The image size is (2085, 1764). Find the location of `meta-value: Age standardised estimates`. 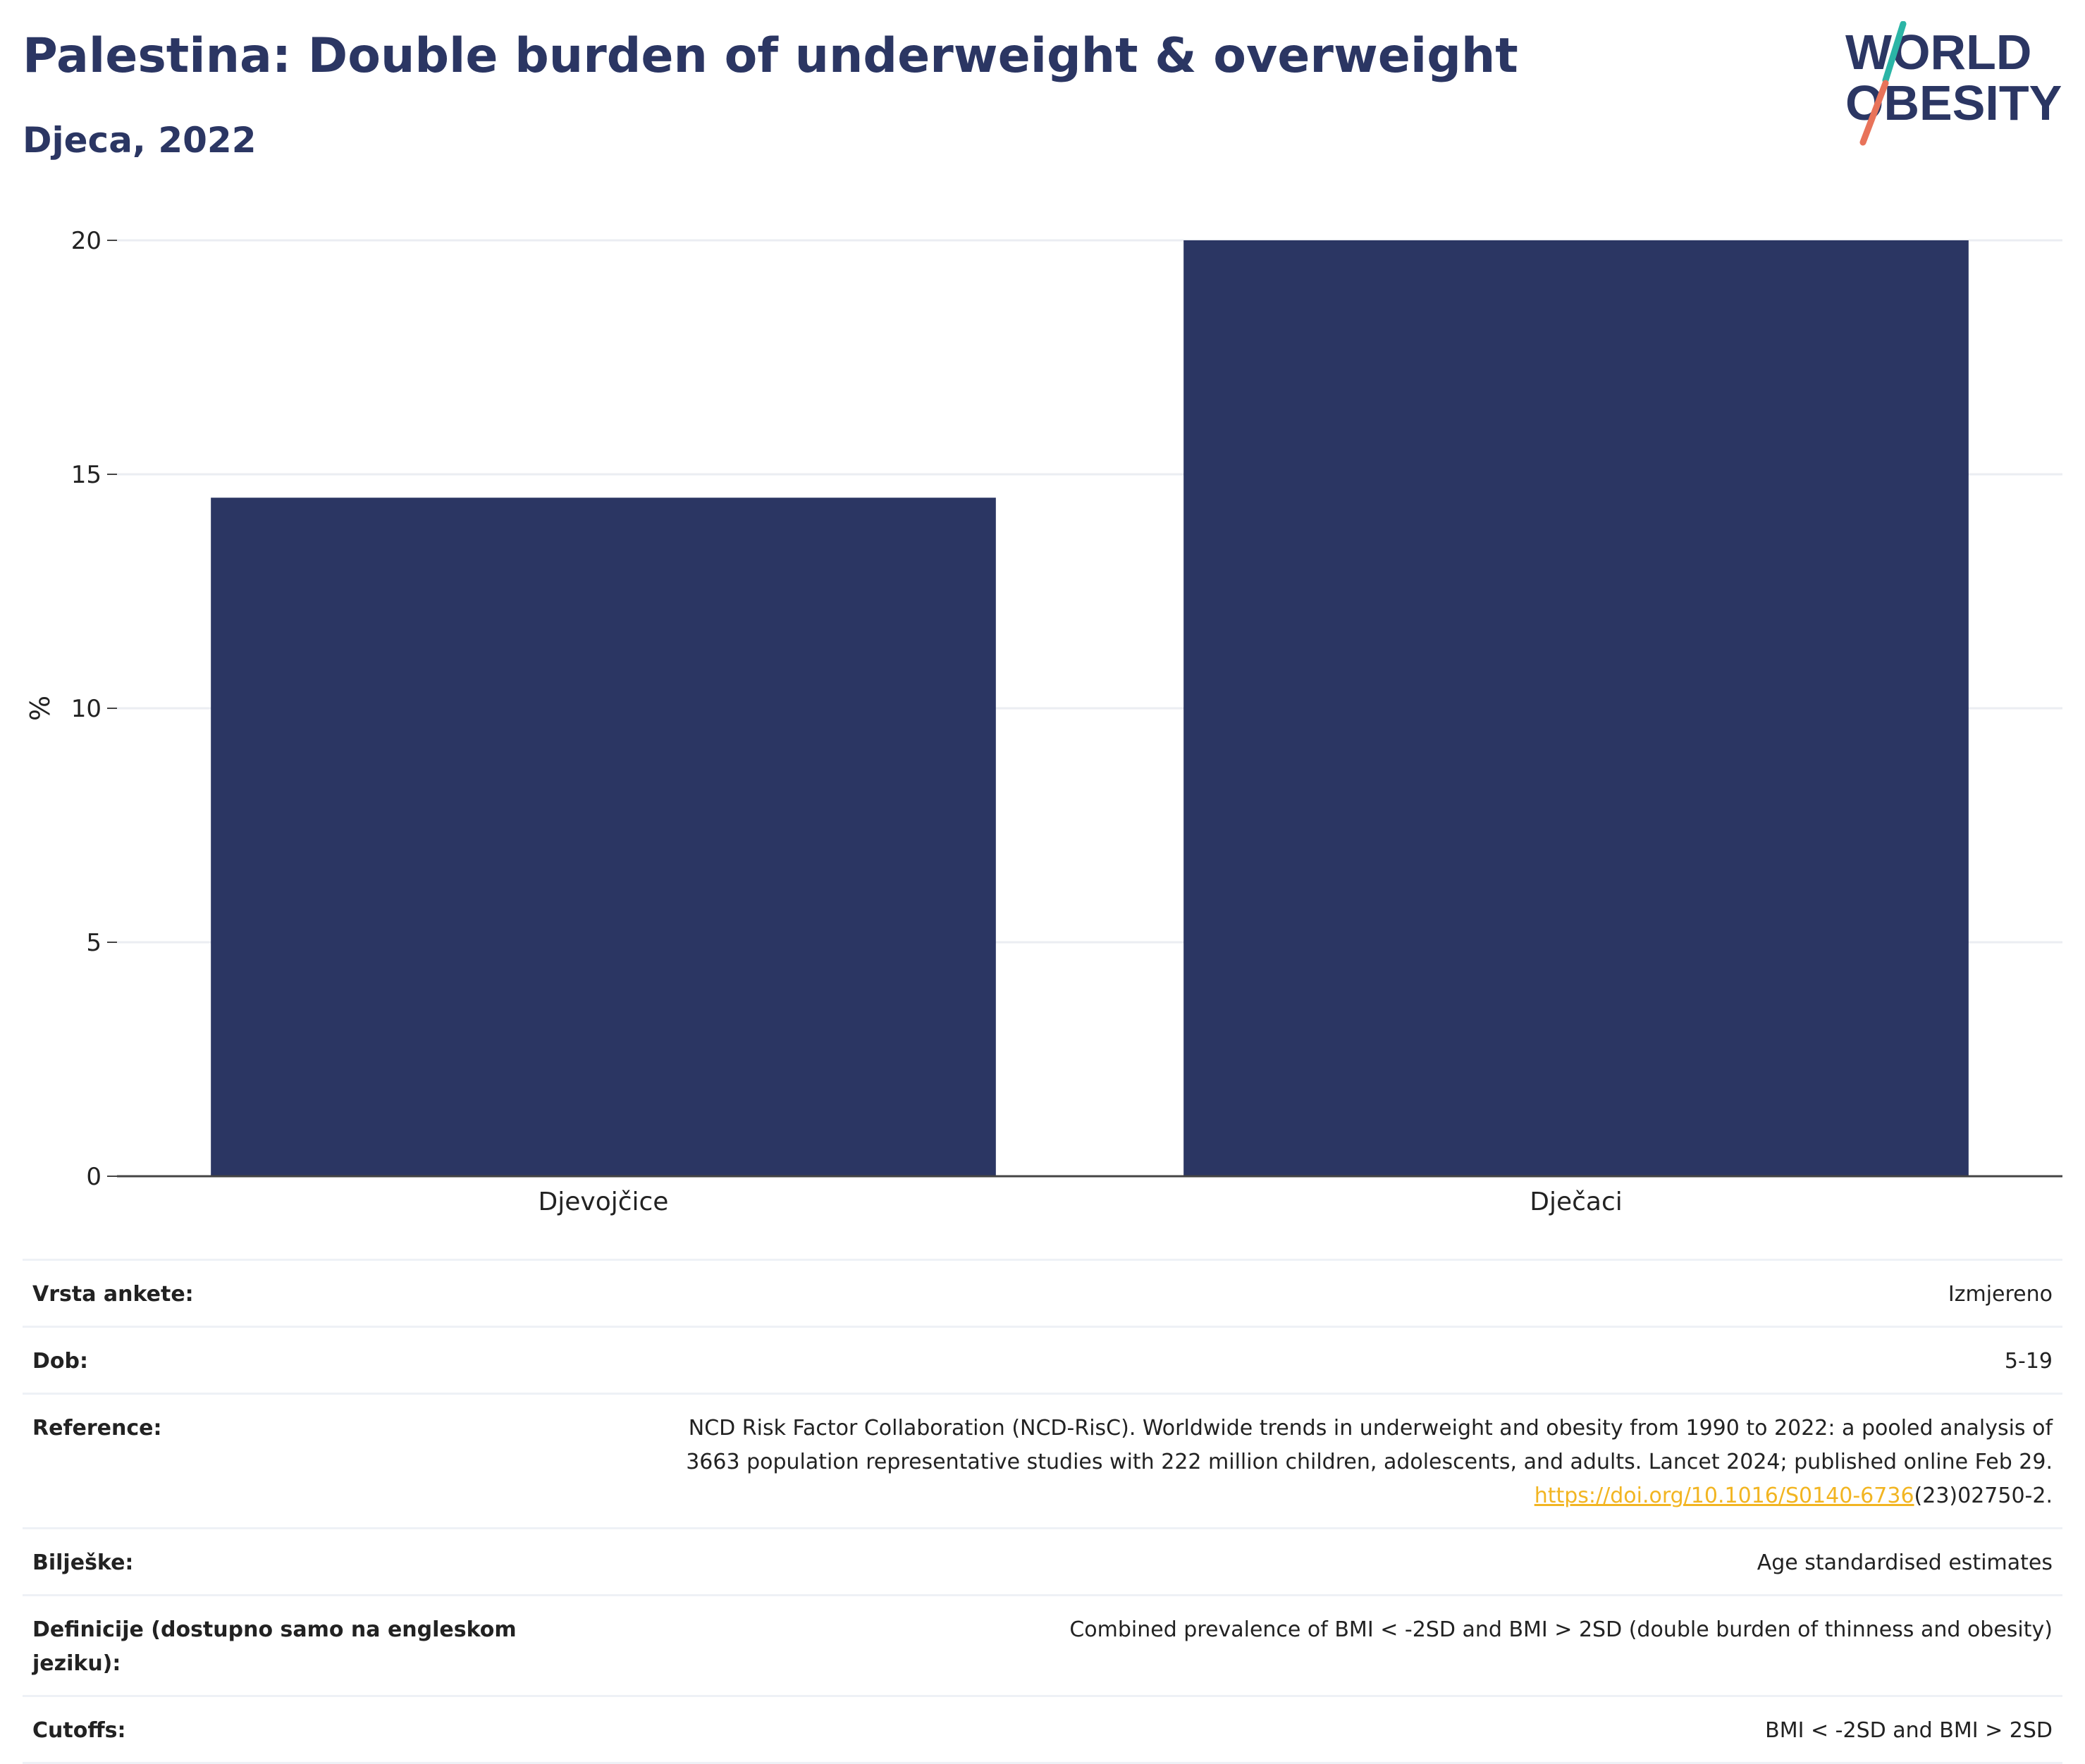

meta-value: Age standardised estimates is located at coordinates (1905, 1562).